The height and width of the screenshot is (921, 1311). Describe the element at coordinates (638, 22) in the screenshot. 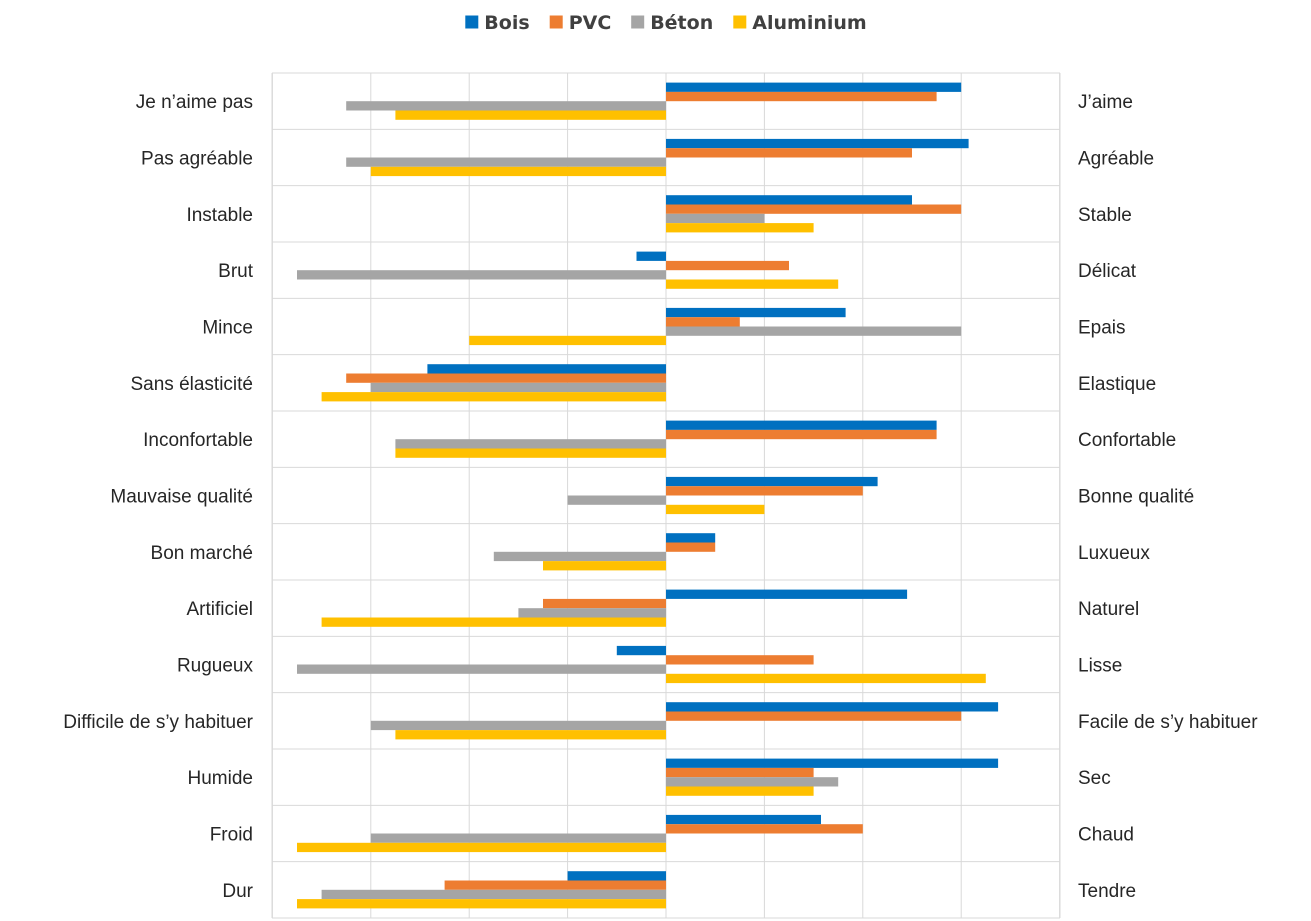

I see `legend-swatch-bton` at that location.